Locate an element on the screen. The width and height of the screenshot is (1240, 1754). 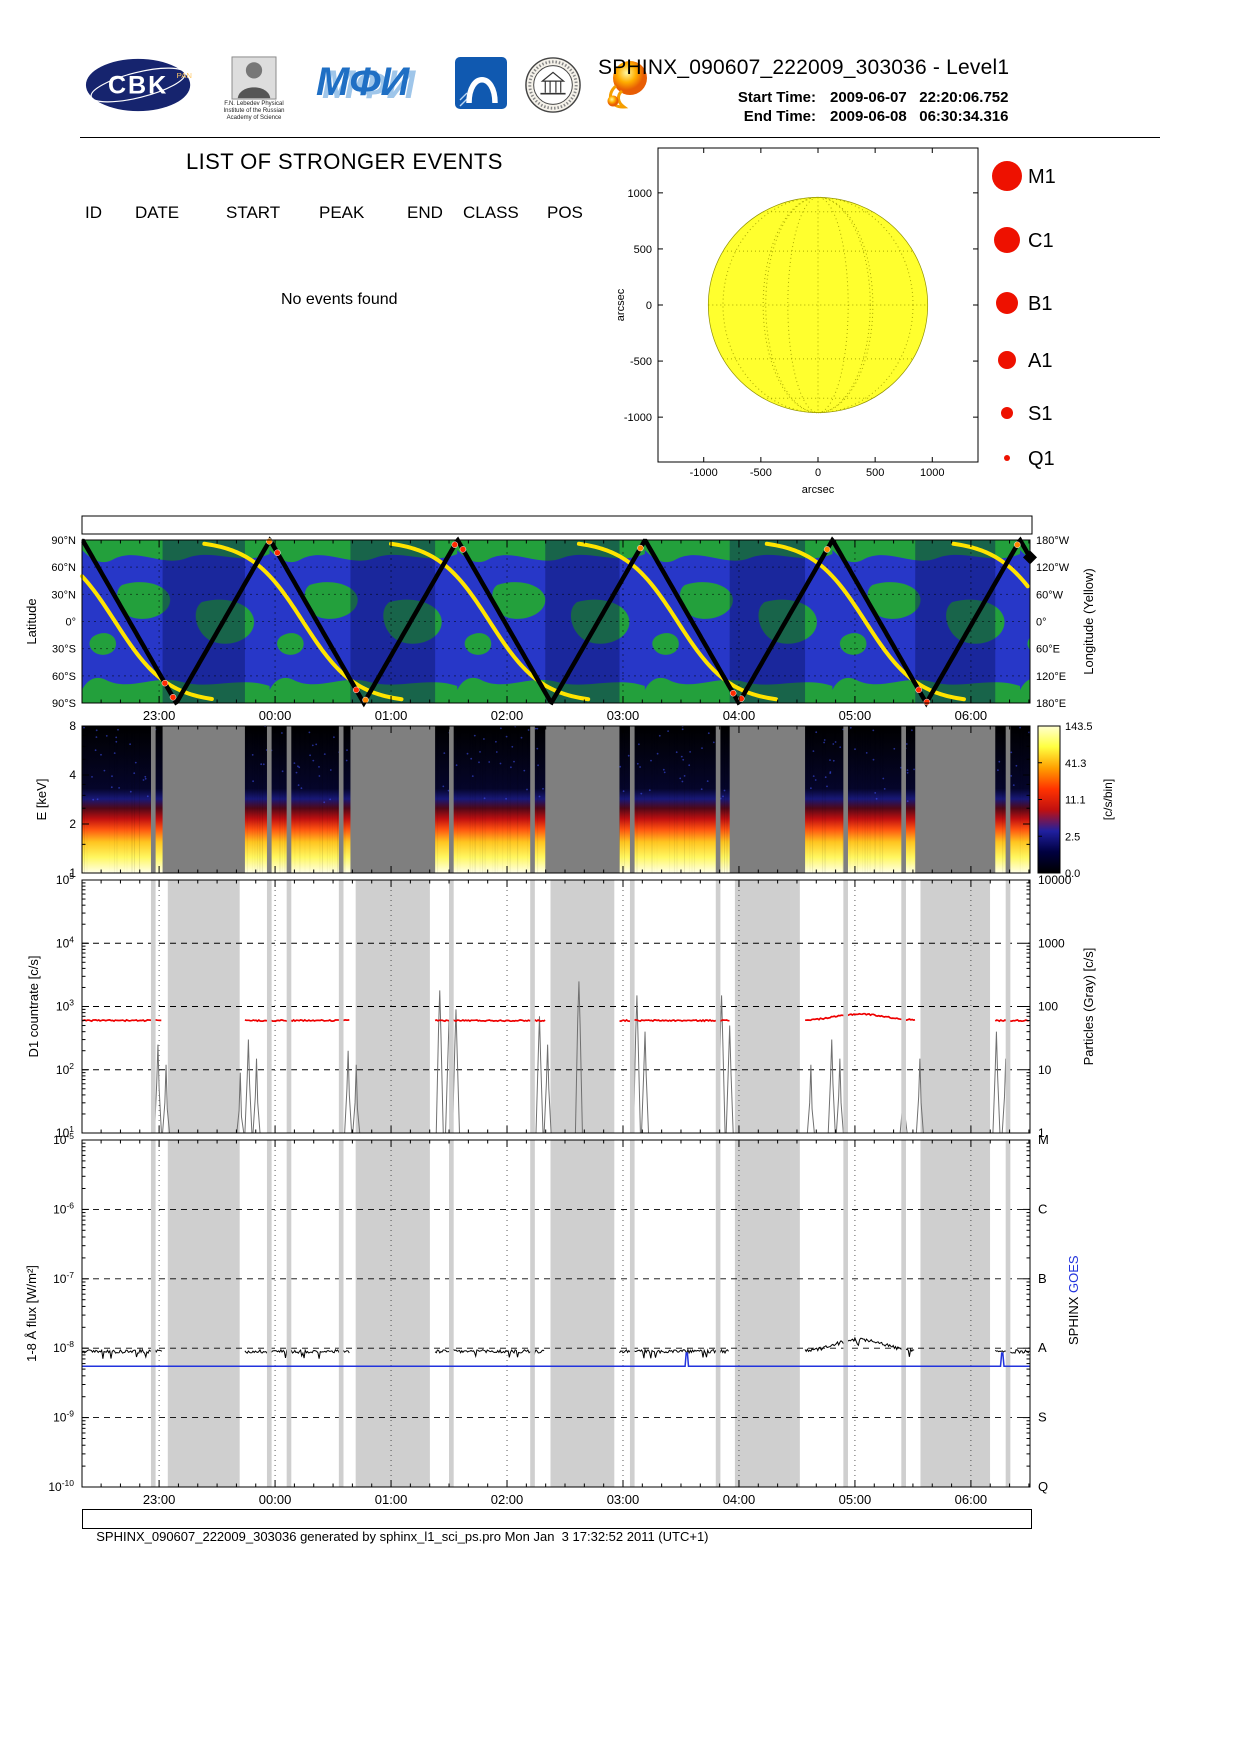
svg-text: E [keV] is located at coordinates (41, 800).